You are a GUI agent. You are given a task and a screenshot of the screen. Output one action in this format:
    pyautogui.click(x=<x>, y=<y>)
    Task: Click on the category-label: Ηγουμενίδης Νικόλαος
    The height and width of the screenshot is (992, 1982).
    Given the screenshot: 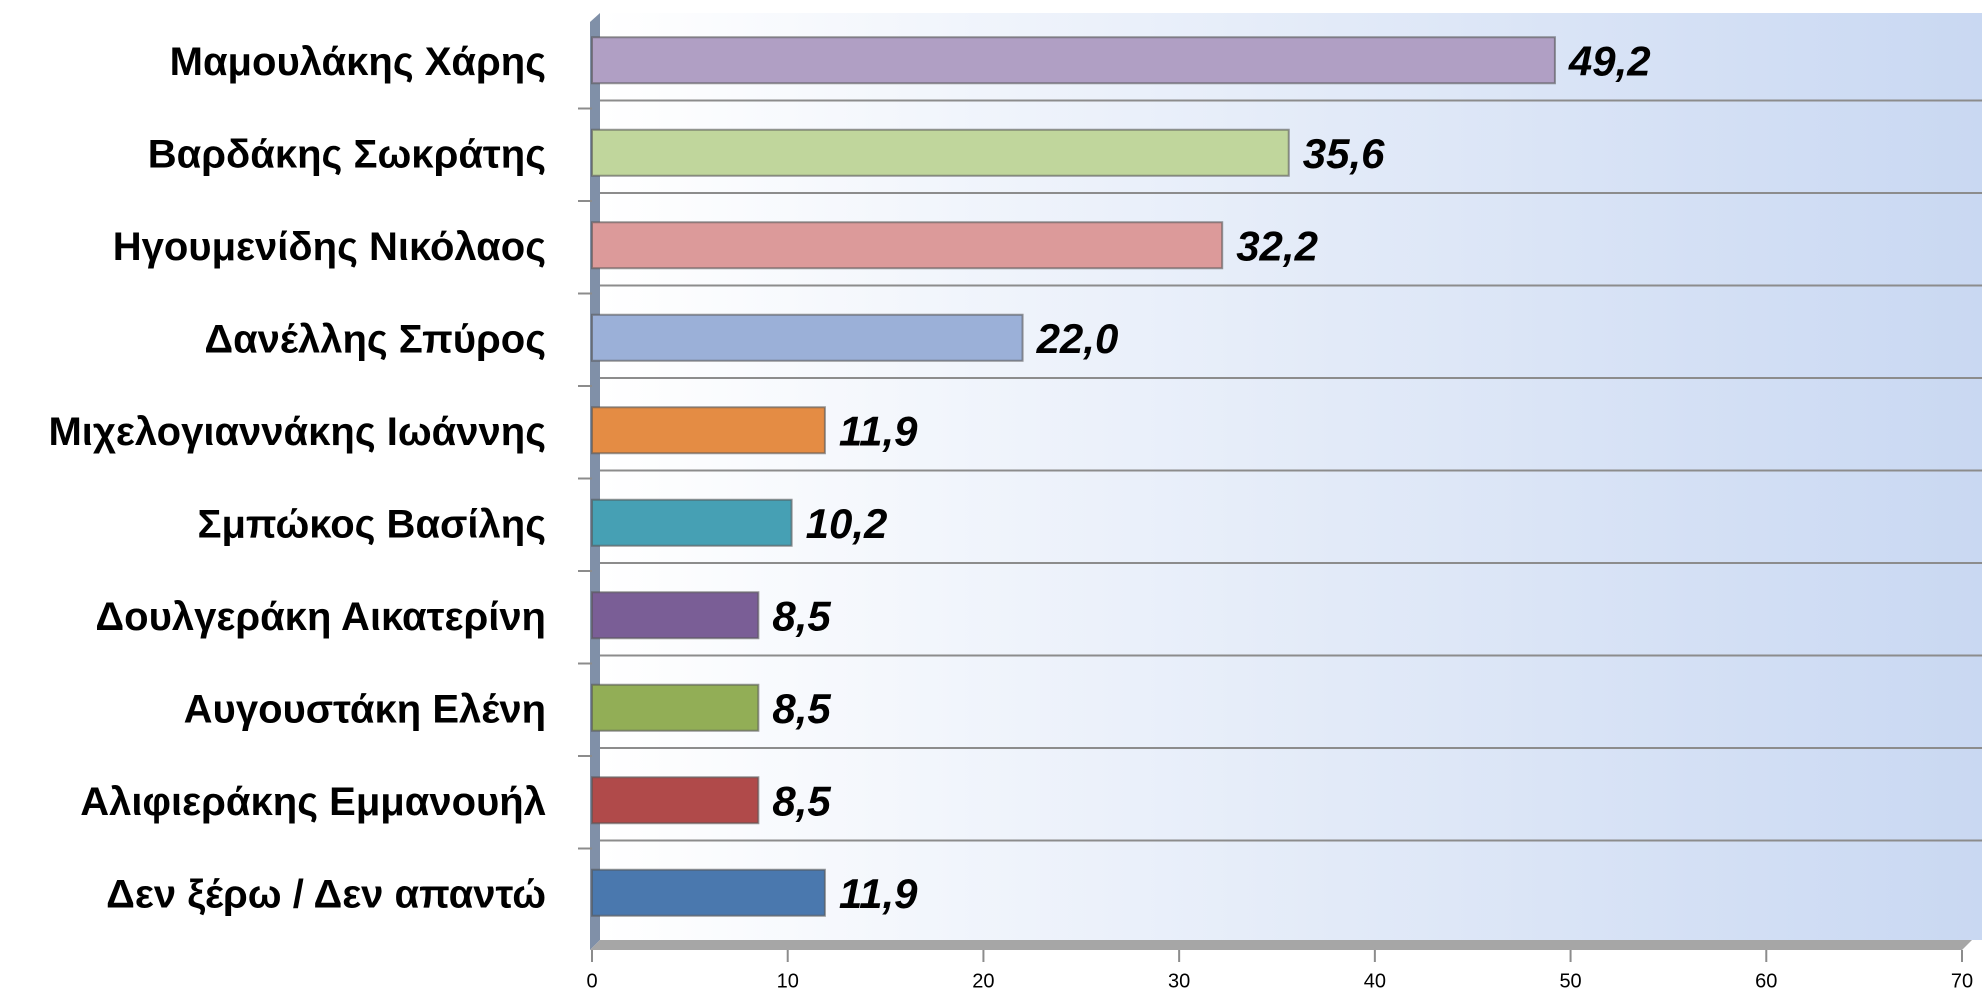 What is the action you would take?
    pyautogui.click(x=329, y=247)
    